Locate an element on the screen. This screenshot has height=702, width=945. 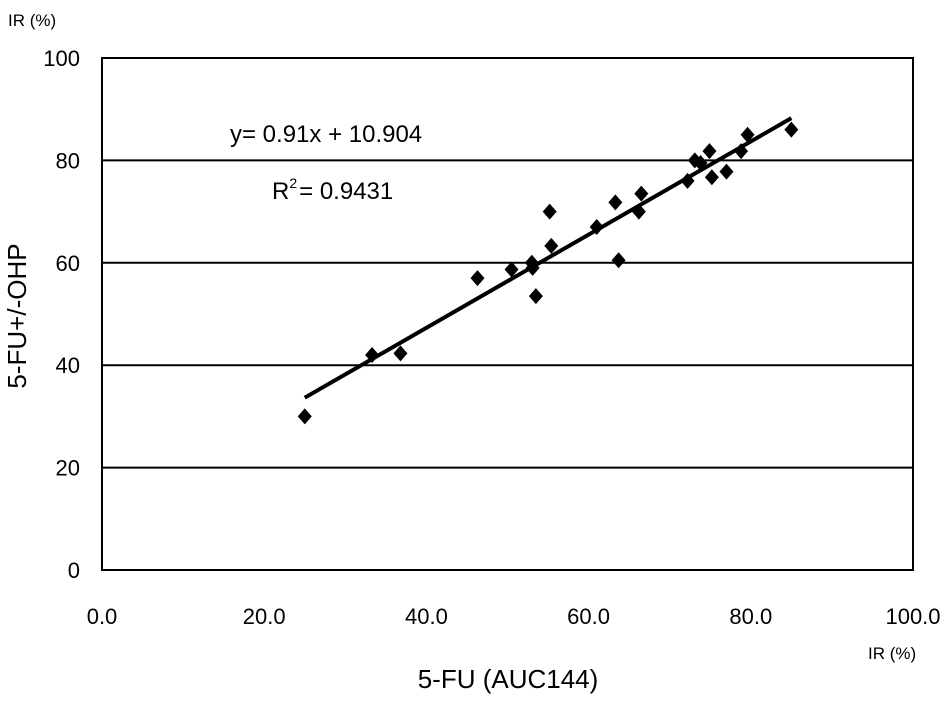
y-tick-label: 20 is located at coordinates (68, 468).